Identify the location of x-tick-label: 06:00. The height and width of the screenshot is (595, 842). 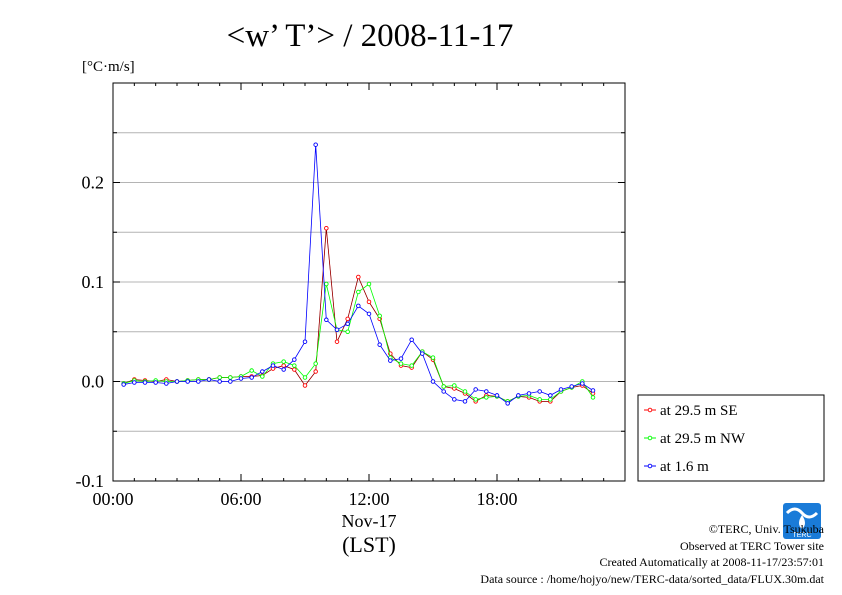
(240, 499).